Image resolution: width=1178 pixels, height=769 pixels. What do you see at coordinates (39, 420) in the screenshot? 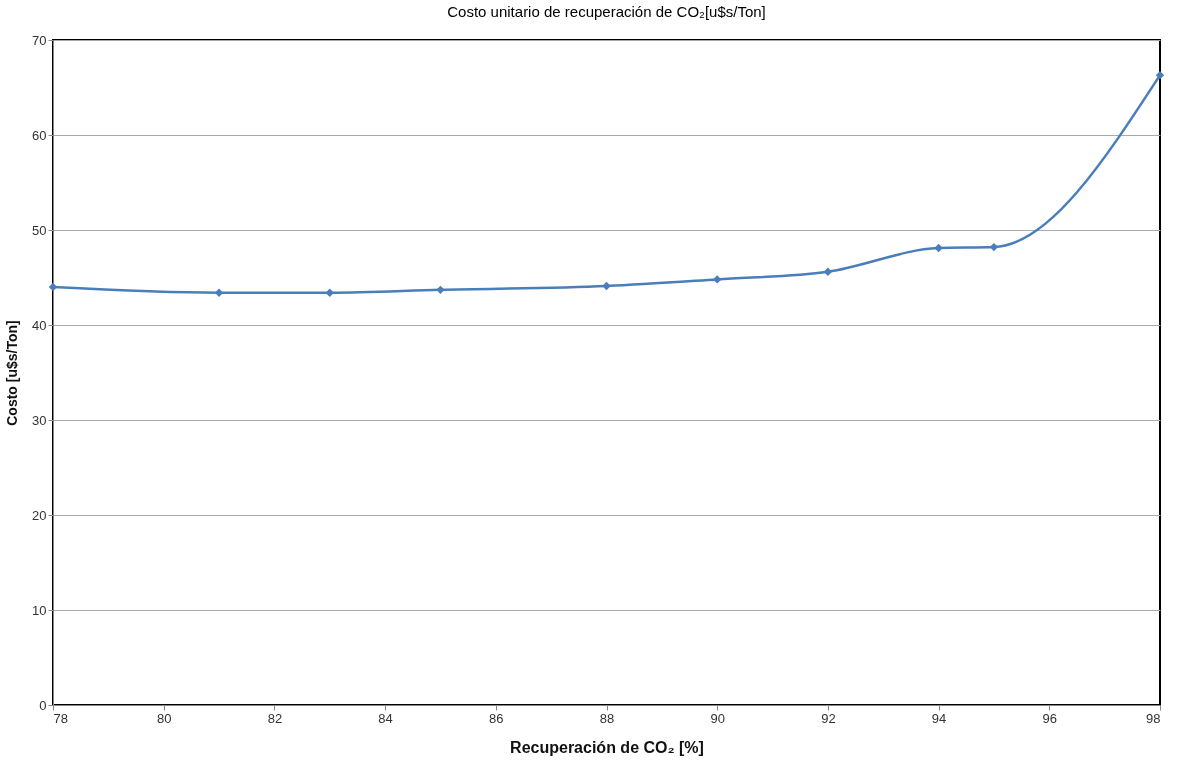
I see `y-tick-label: 30` at bounding box center [39, 420].